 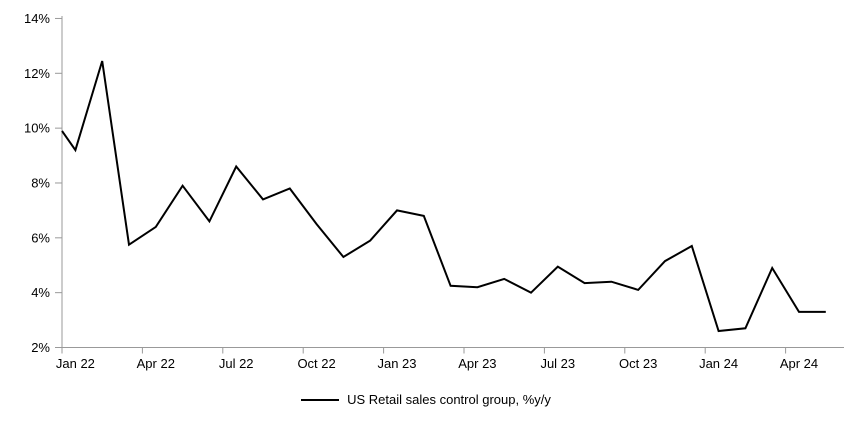 I want to click on x-axis-tick-label: Jul 23, so click(x=557, y=363).